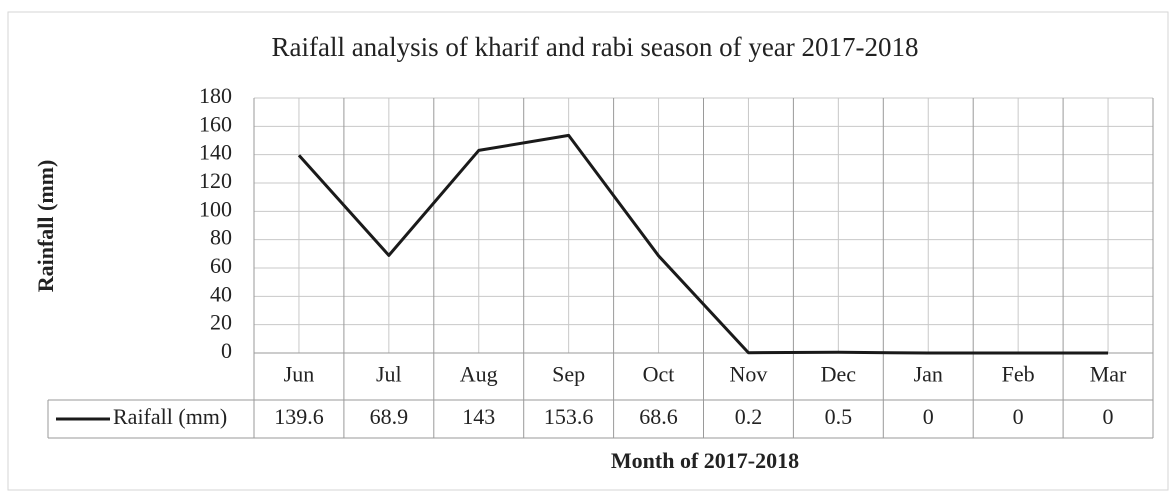  I want to click on y-tick-label: 120, so click(215, 180).